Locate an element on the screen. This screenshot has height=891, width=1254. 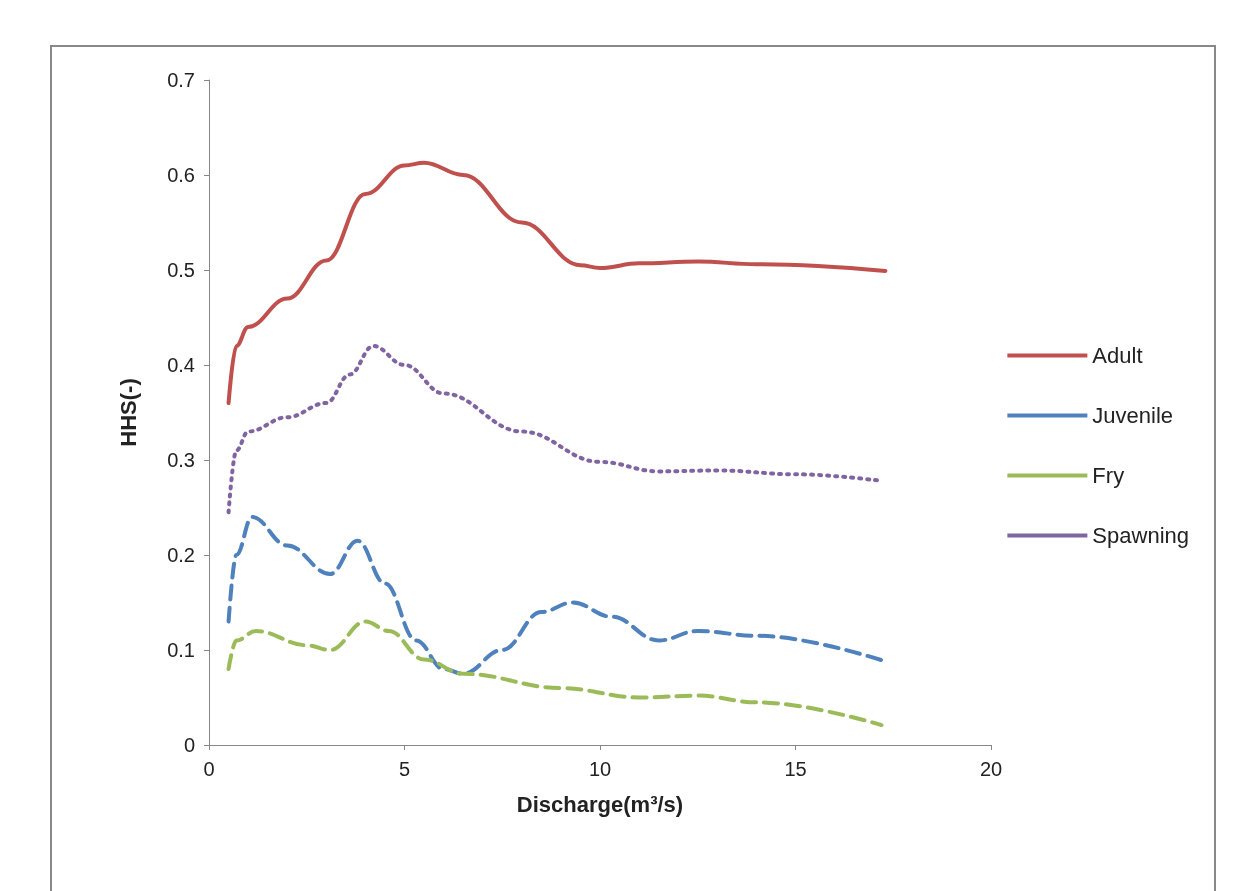
x-tick-label: 15 is located at coordinates (795, 769).